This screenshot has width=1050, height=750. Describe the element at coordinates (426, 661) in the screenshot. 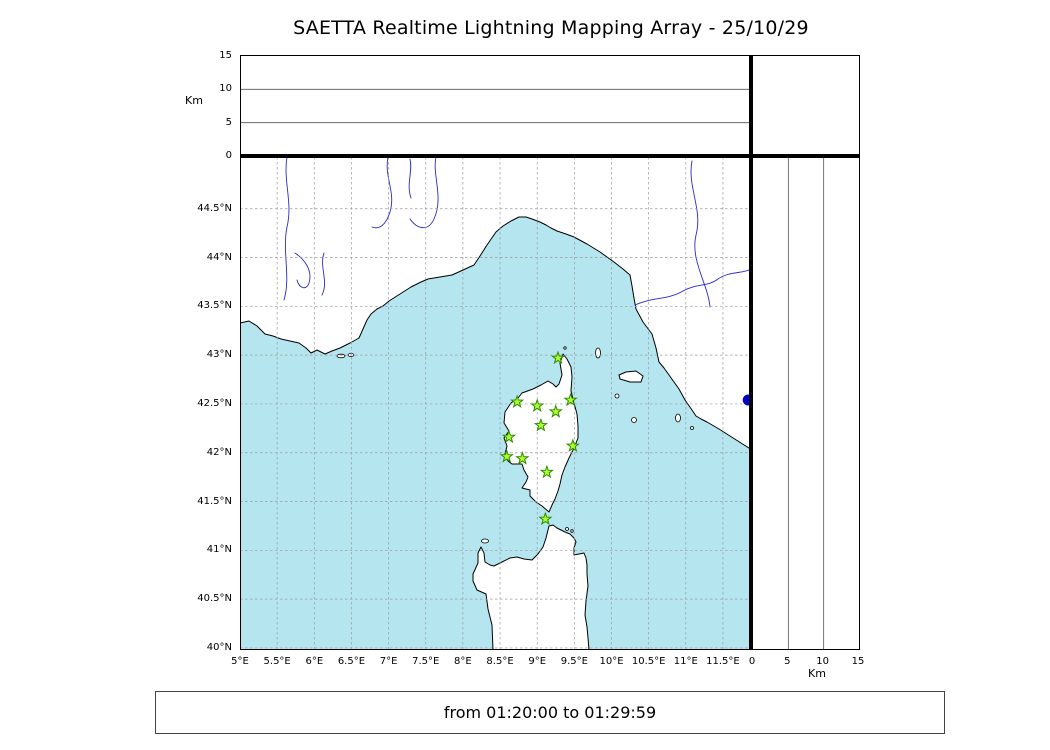

I see `lon-tick-label: 7.5°E` at that location.